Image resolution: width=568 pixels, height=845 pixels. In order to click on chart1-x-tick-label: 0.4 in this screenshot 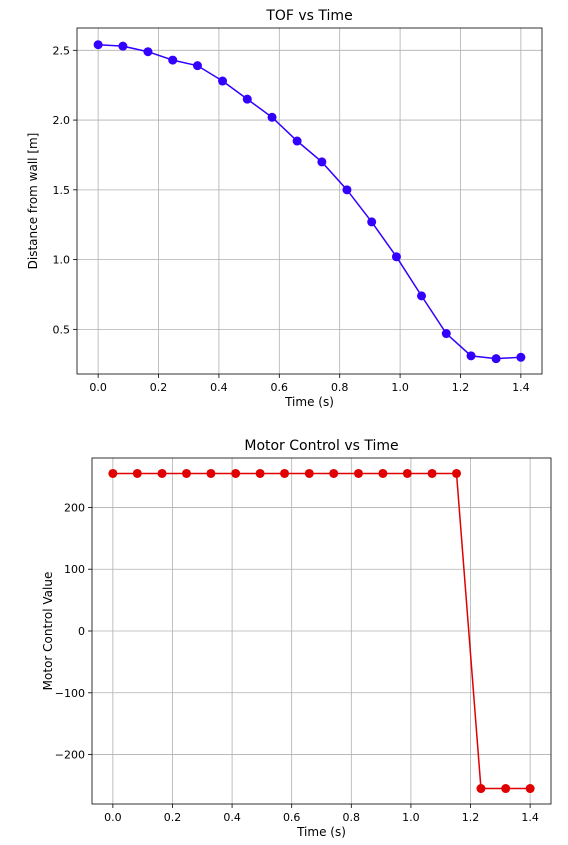, I will do `click(219, 387)`.